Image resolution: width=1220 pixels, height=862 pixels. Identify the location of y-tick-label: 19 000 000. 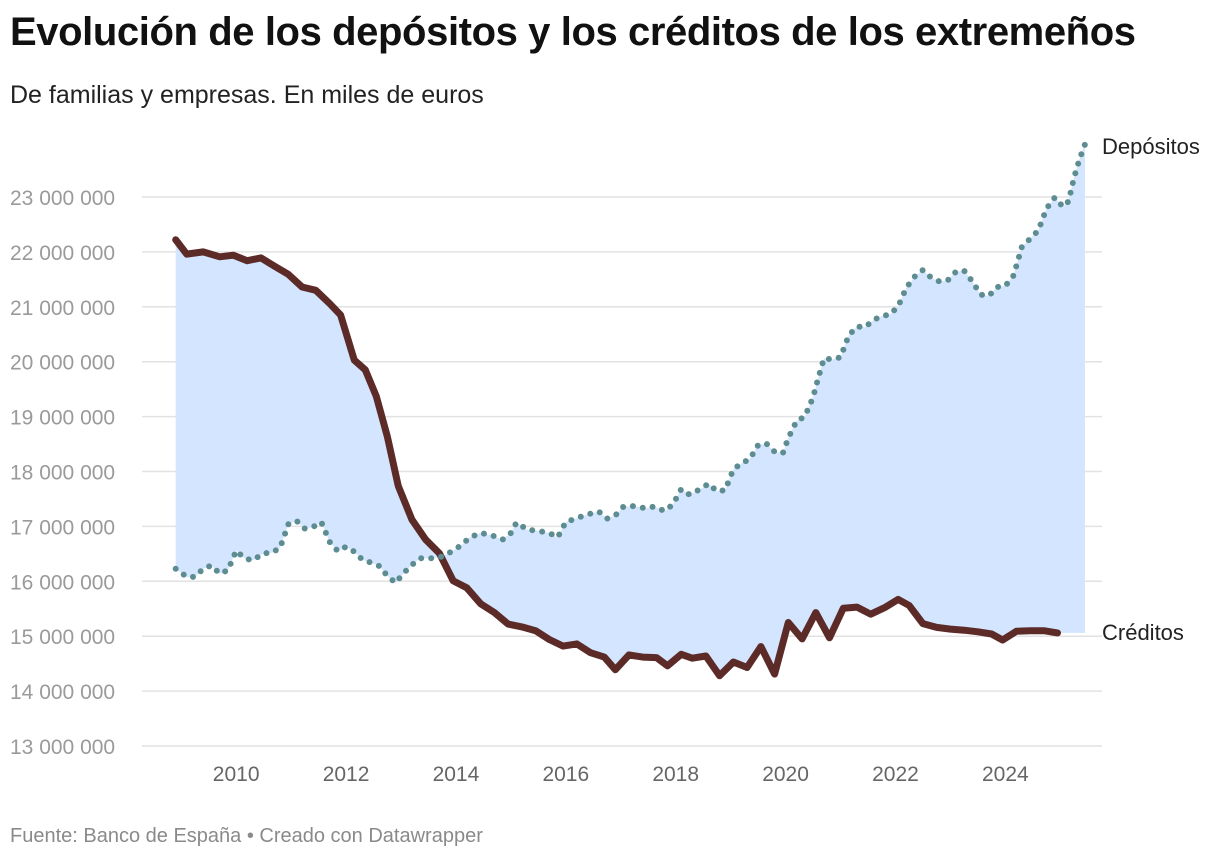
(62, 418).